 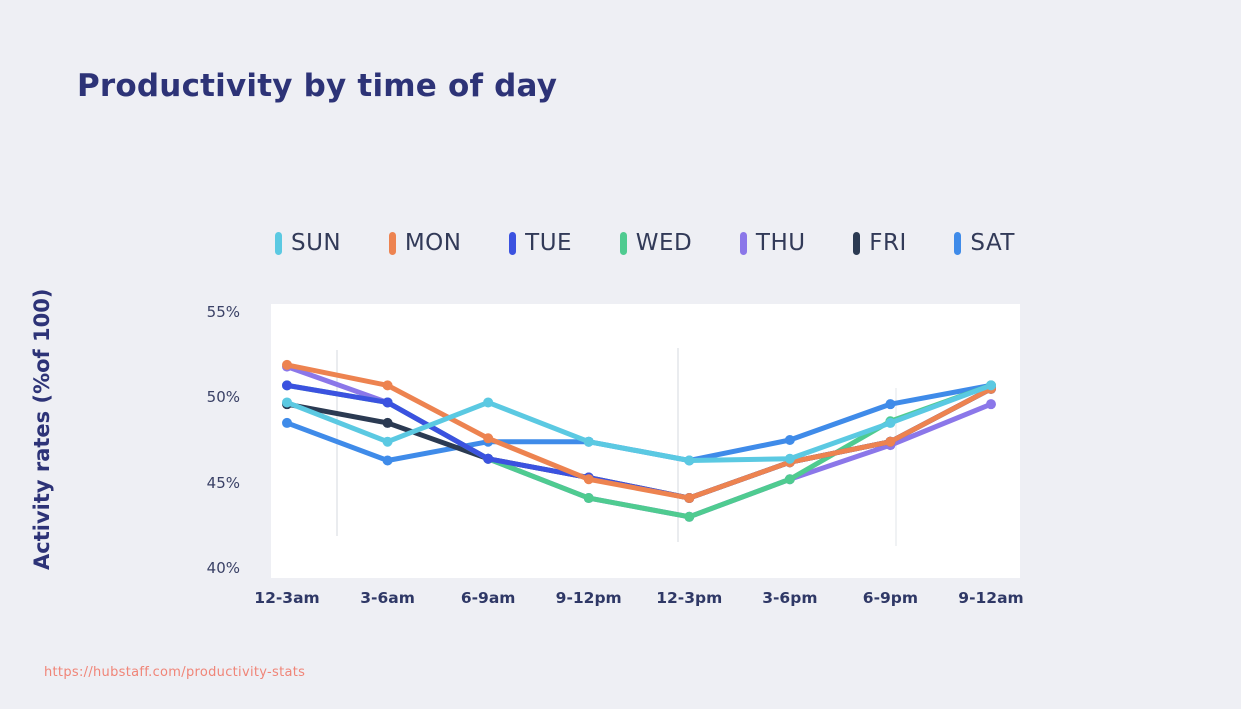 I want to click on series-line-sun, so click(x=639, y=422).